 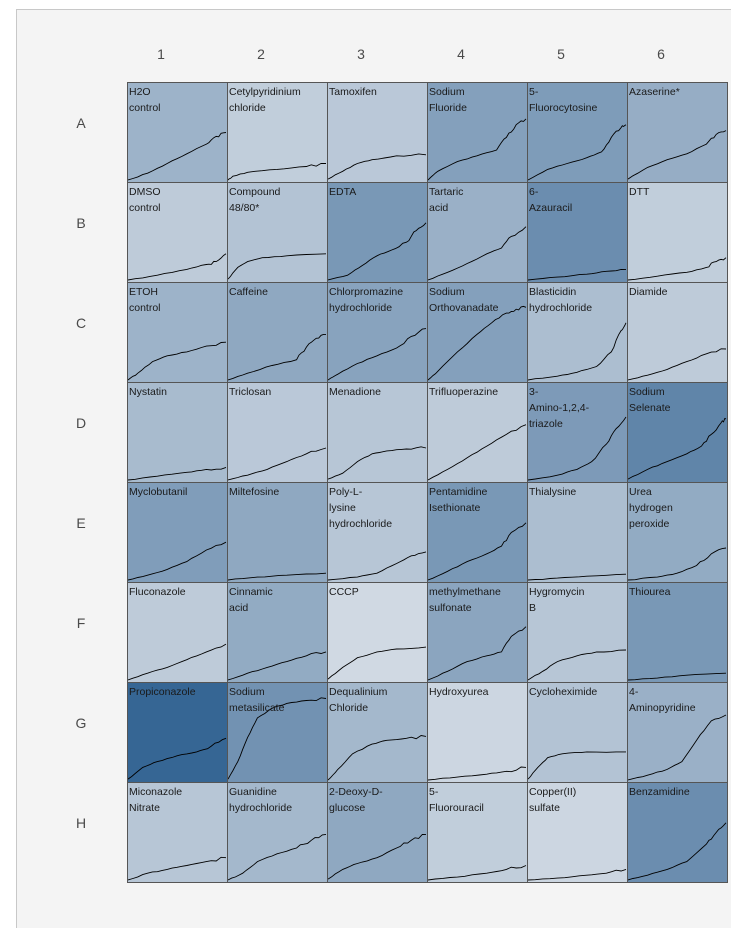 What do you see at coordinates (477, 632) in the screenshot?
I see `well-F4: methylmethane sulfonate` at bounding box center [477, 632].